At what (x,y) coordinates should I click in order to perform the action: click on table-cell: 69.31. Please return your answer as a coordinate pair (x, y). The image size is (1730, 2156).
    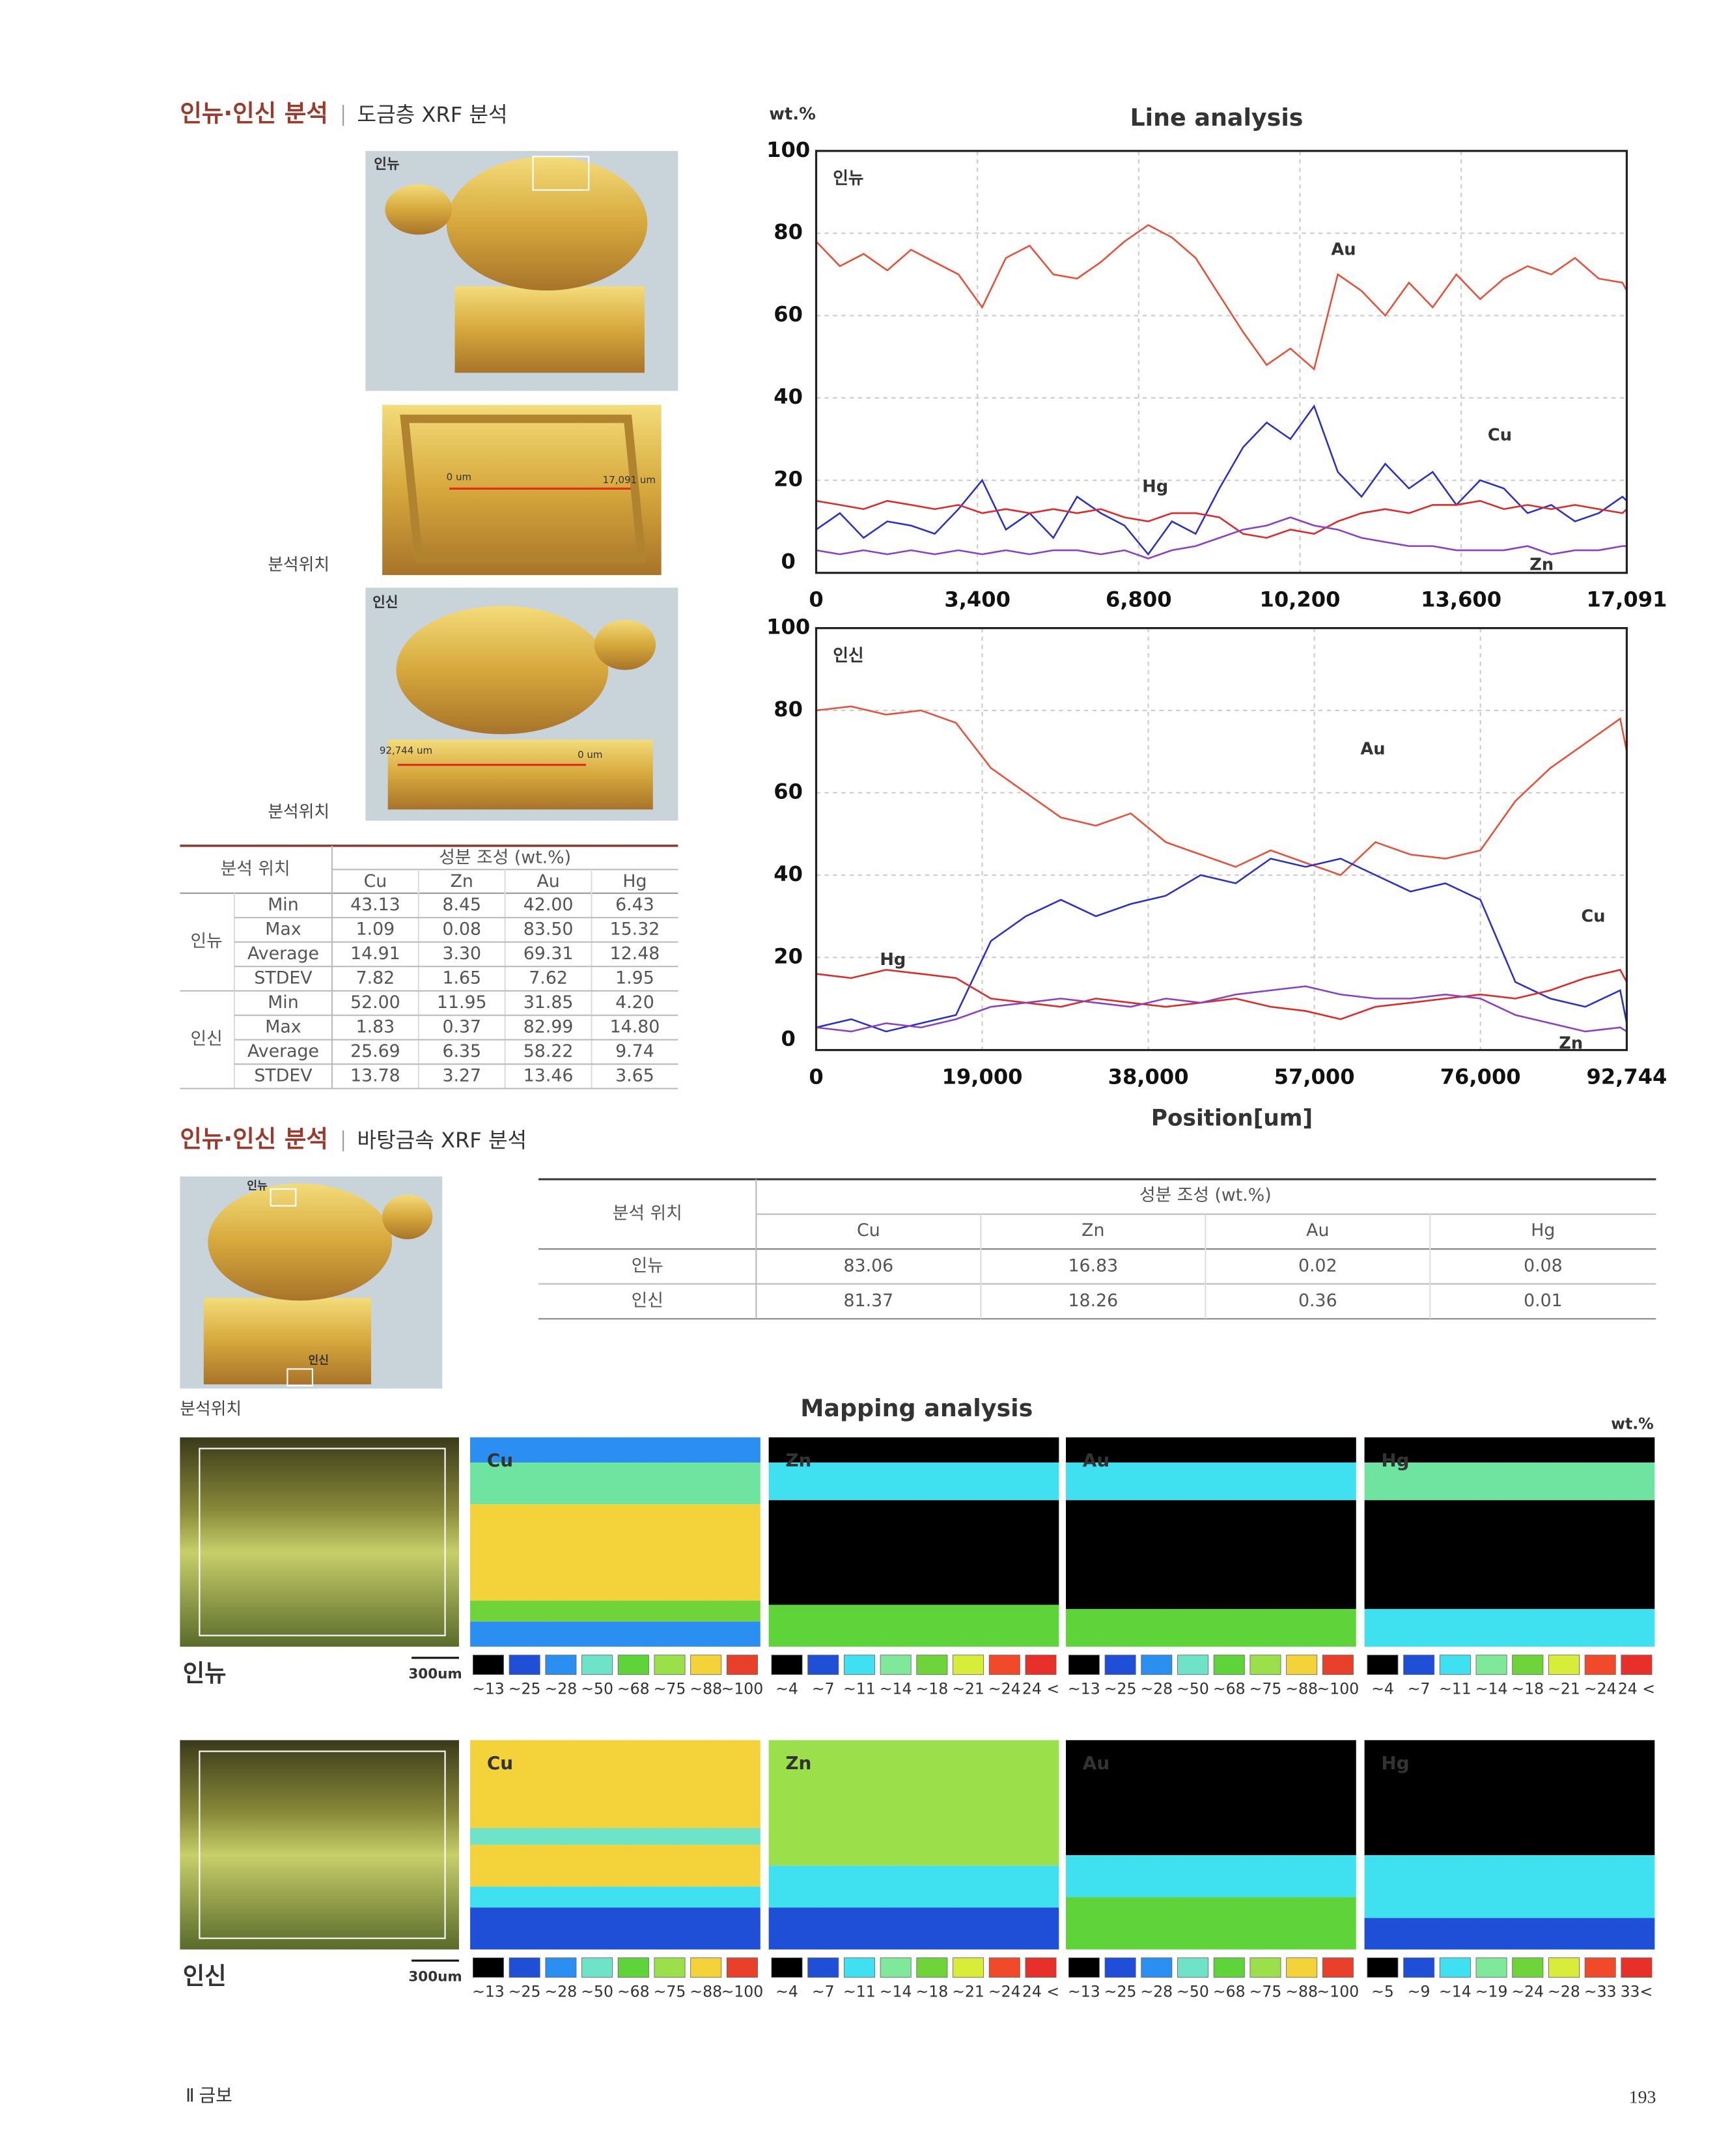
    Looking at the image, I should click on (548, 954).